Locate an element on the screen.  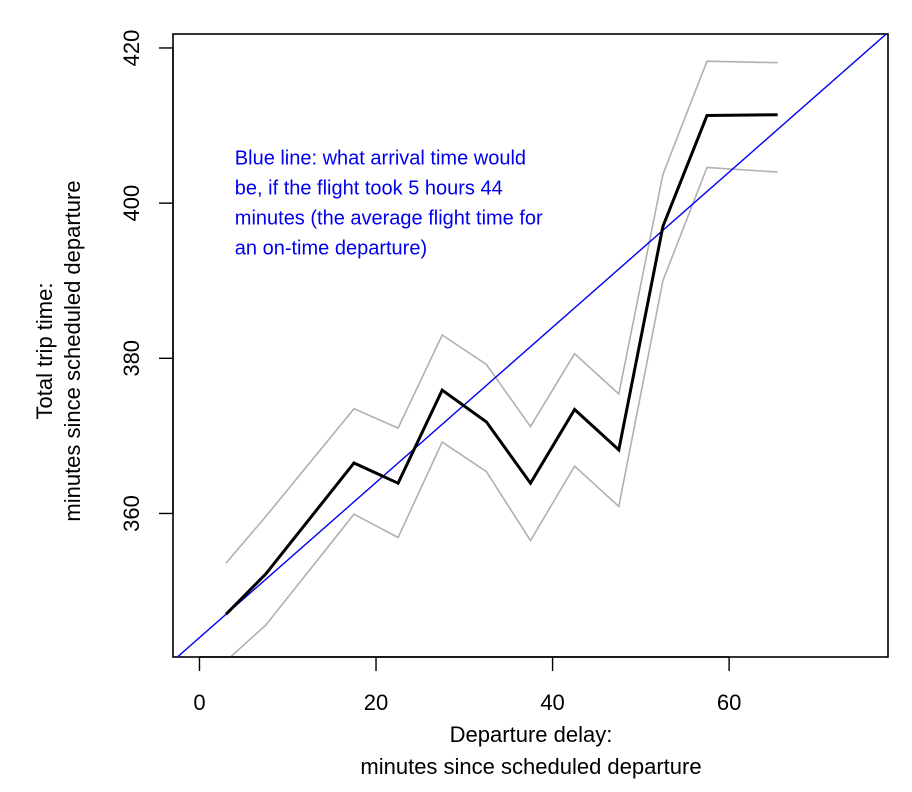
y-tick-label: 380 is located at coordinates (131, 358).